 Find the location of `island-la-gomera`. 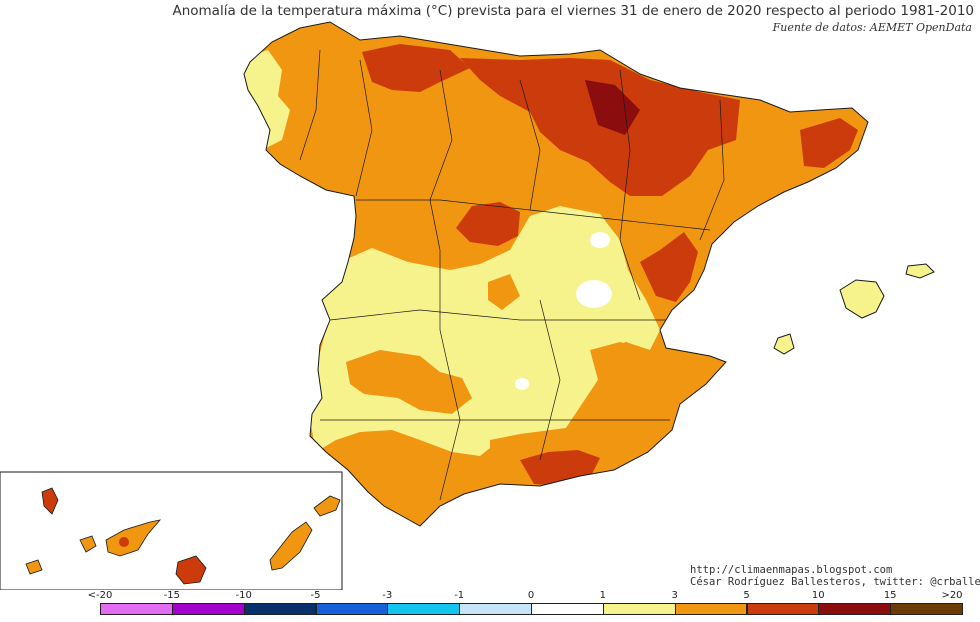

island-la-gomera is located at coordinates (88, 544).